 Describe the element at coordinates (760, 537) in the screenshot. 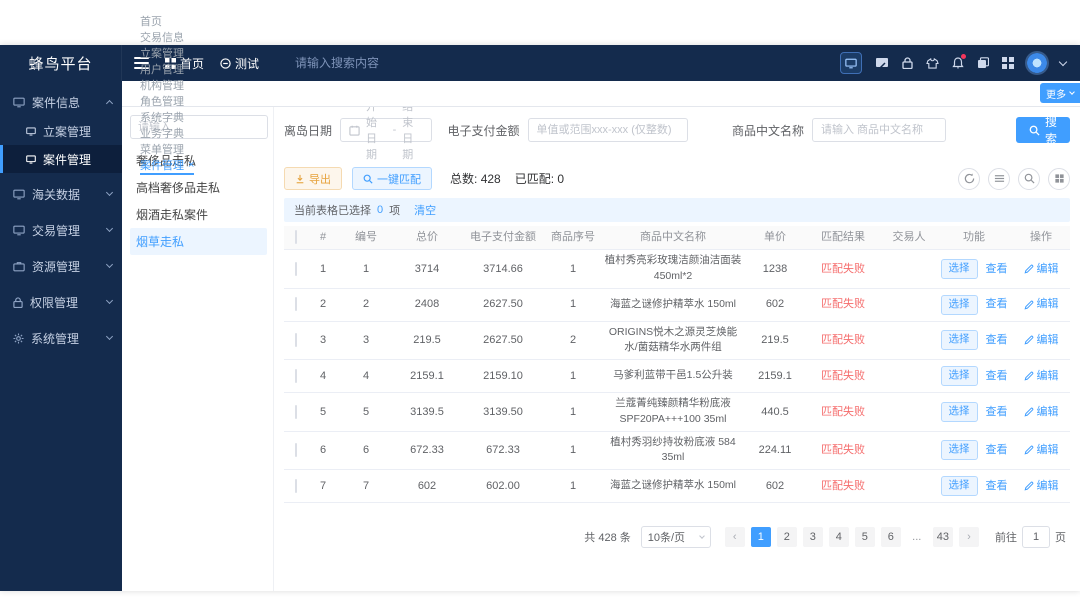

I see `page-number-button: 1` at that location.